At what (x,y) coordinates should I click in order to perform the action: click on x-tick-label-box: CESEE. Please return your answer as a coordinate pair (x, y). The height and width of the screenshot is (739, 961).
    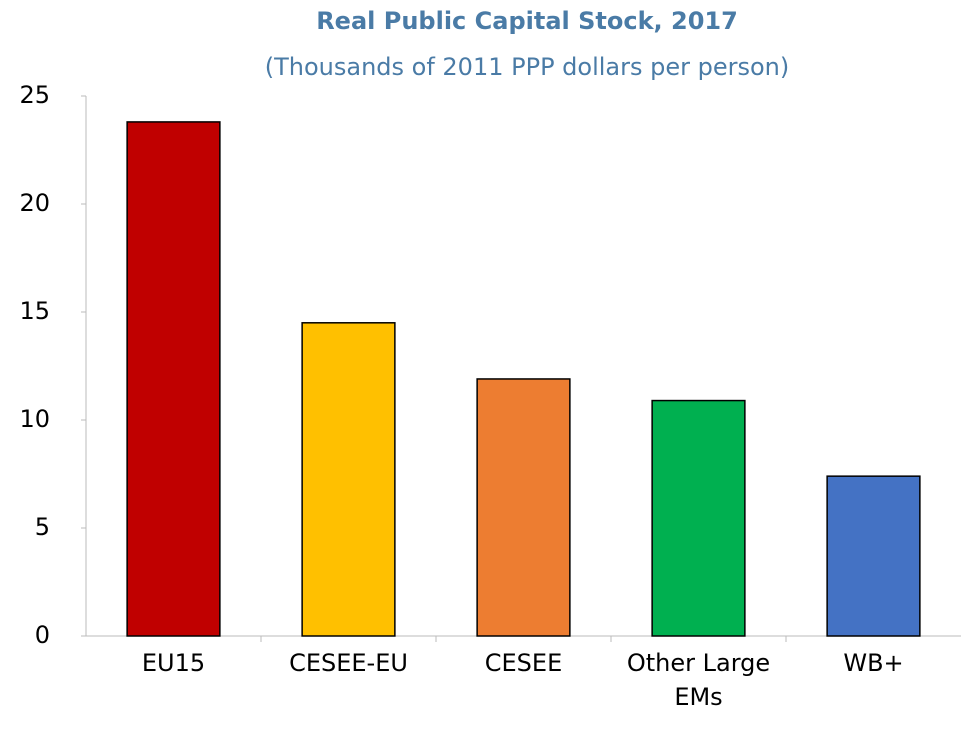
    Looking at the image, I should click on (523, 663).